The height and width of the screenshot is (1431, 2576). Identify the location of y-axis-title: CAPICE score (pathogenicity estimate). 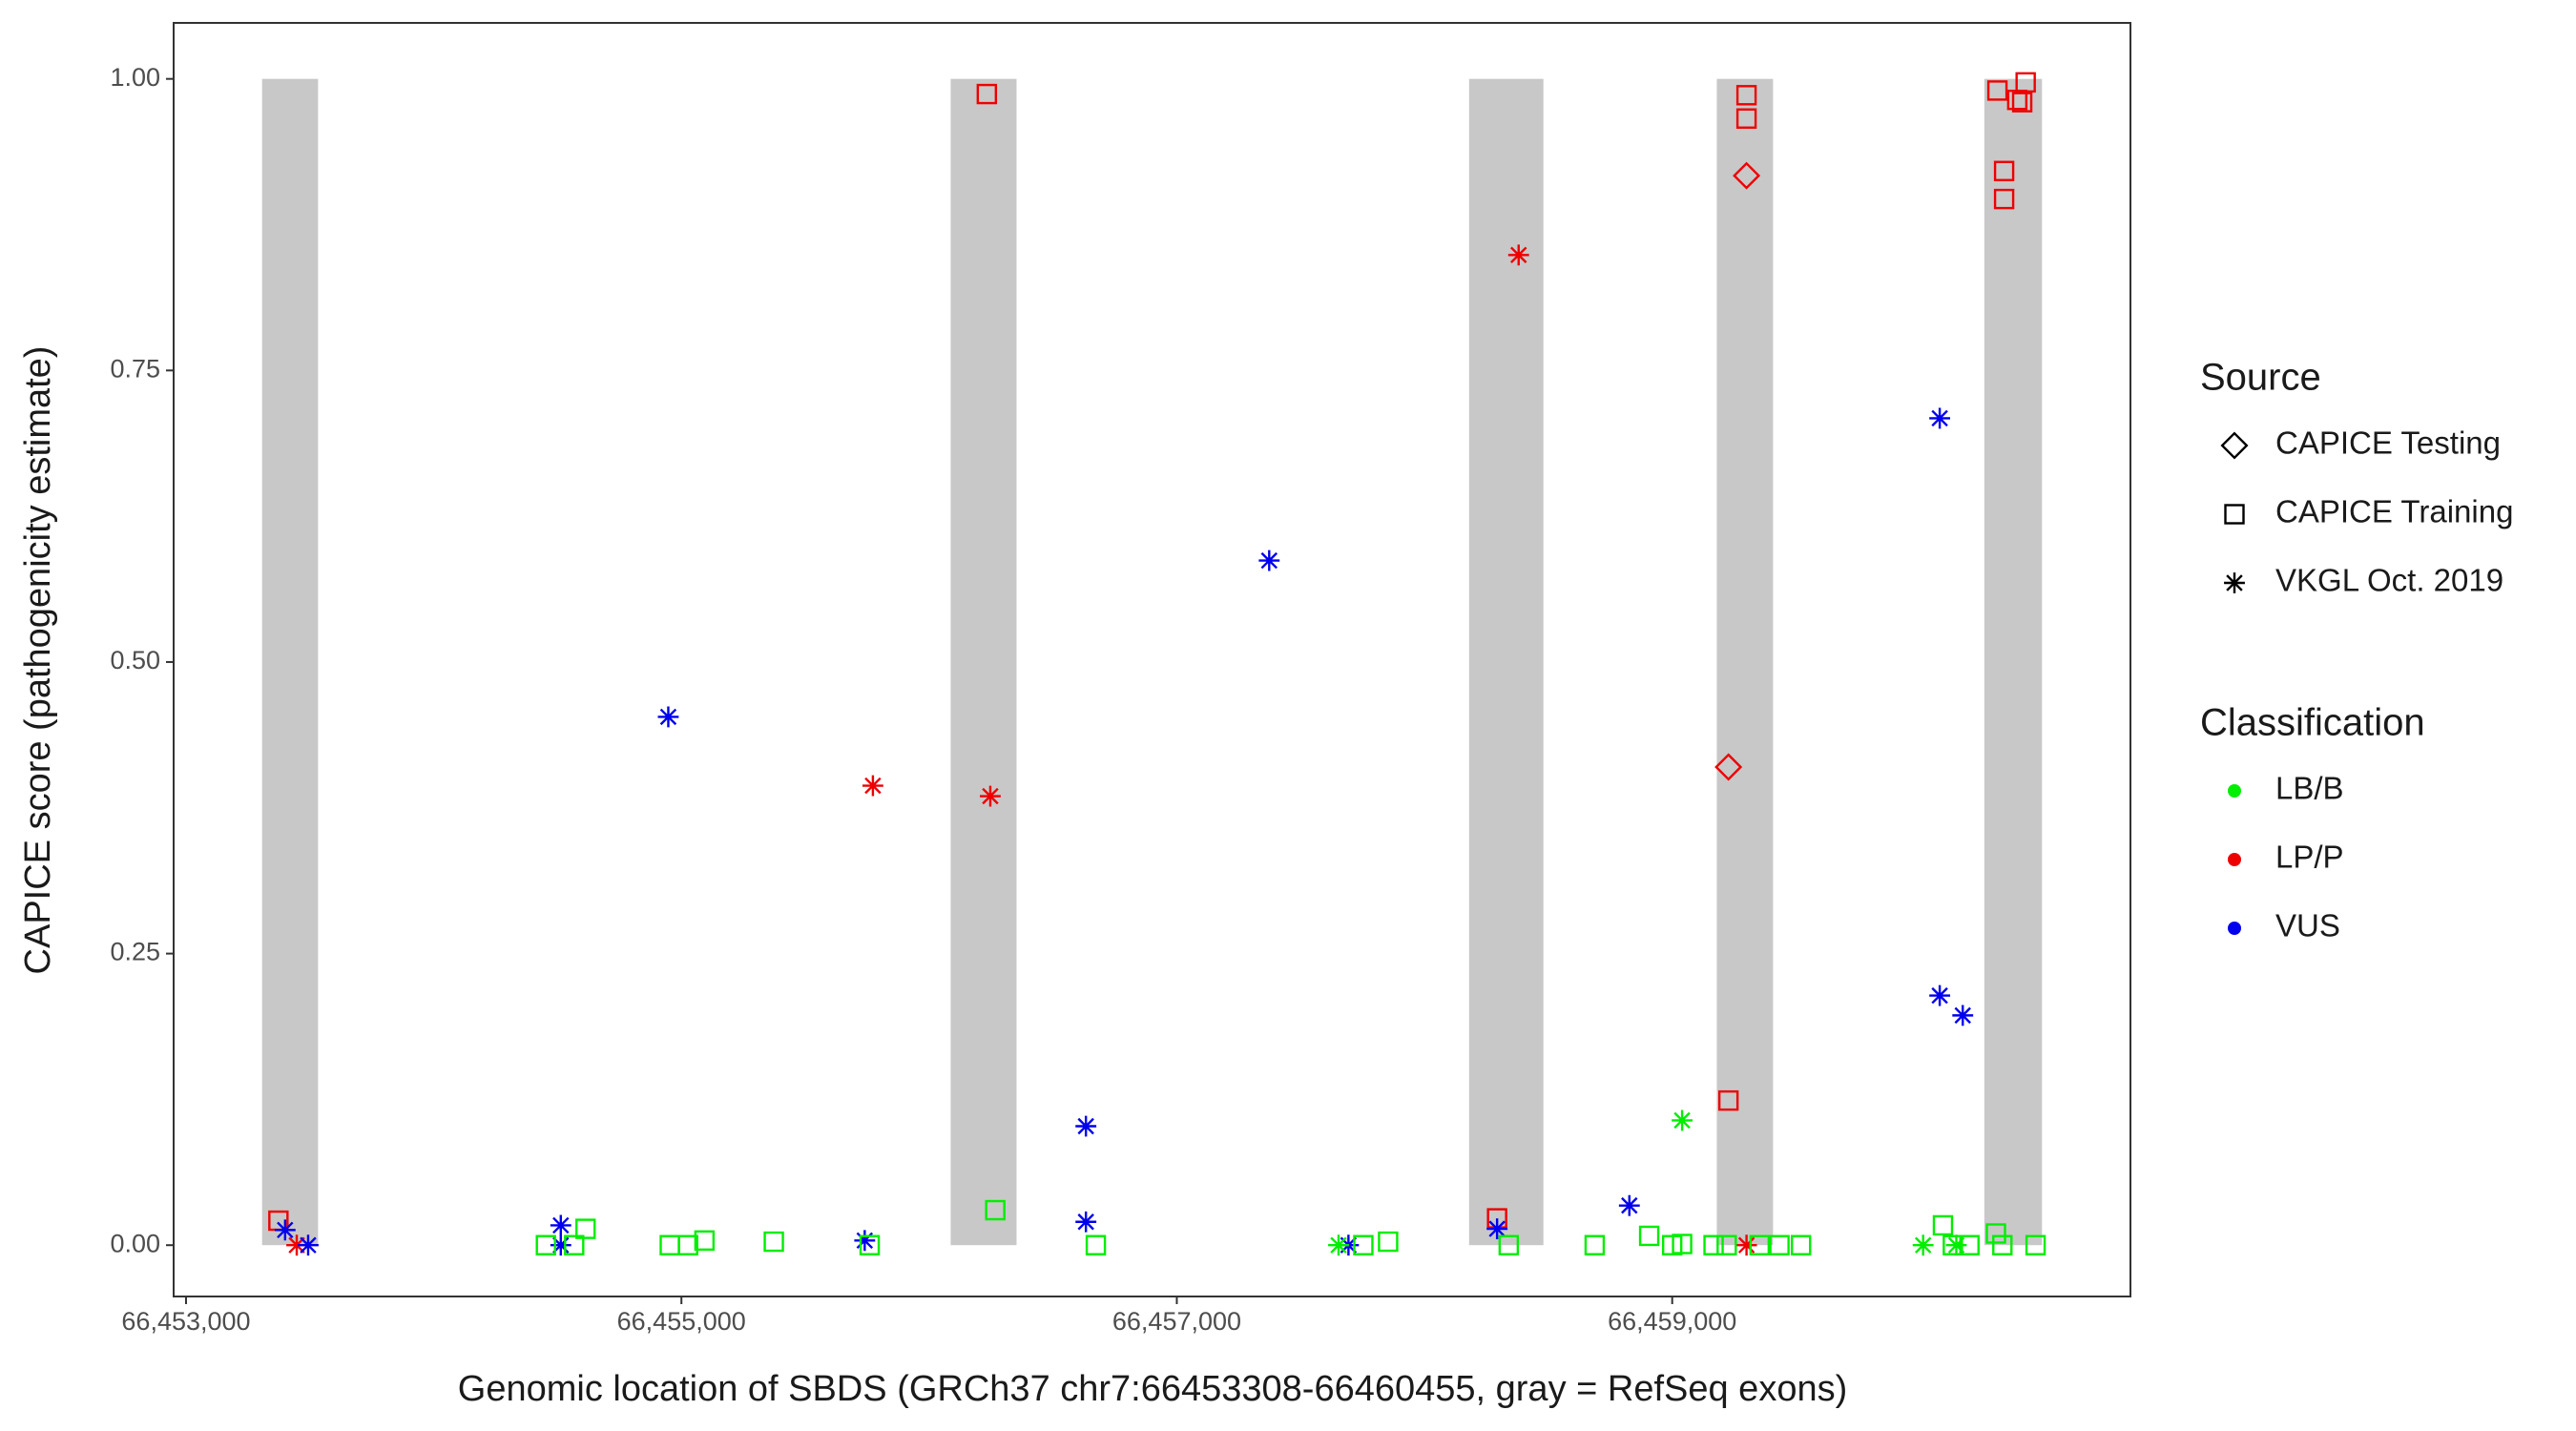
(38, 660).